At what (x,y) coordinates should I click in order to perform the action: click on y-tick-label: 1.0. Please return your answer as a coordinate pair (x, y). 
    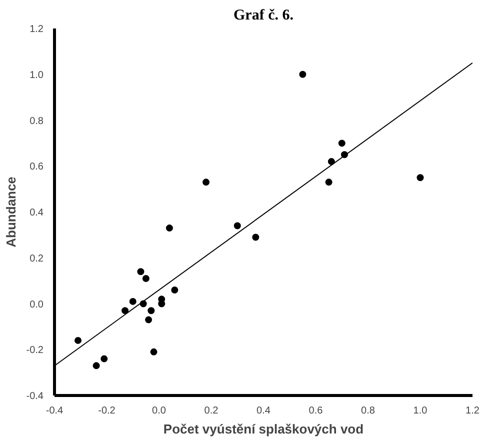
    Looking at the image, I should click on (37, 75).